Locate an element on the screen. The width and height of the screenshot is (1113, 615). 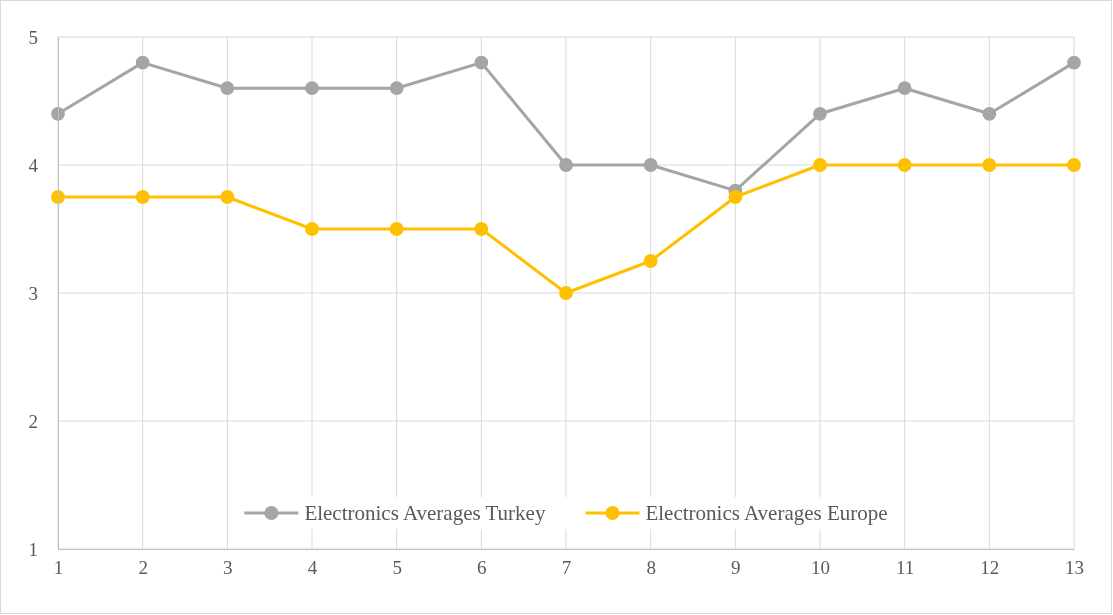
x-tick-label: 12 is located at coordinates (990, 568).